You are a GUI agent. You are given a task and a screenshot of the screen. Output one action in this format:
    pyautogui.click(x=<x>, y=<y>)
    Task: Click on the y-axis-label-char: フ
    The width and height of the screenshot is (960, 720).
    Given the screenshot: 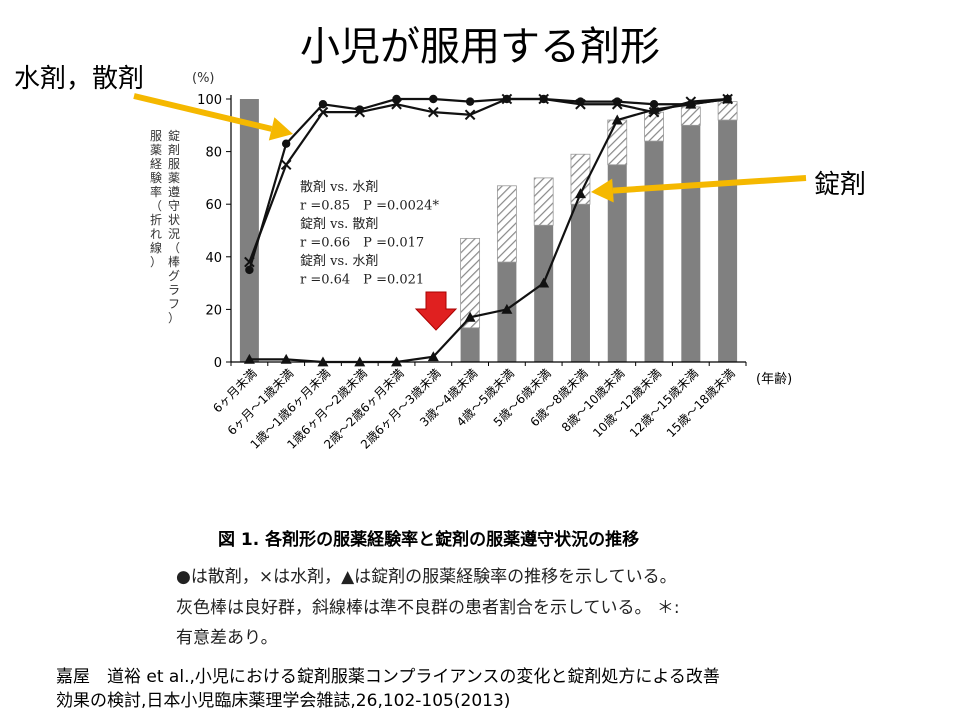 What is the action you would take?
    pyautogui.click(x=174, y=304)
    